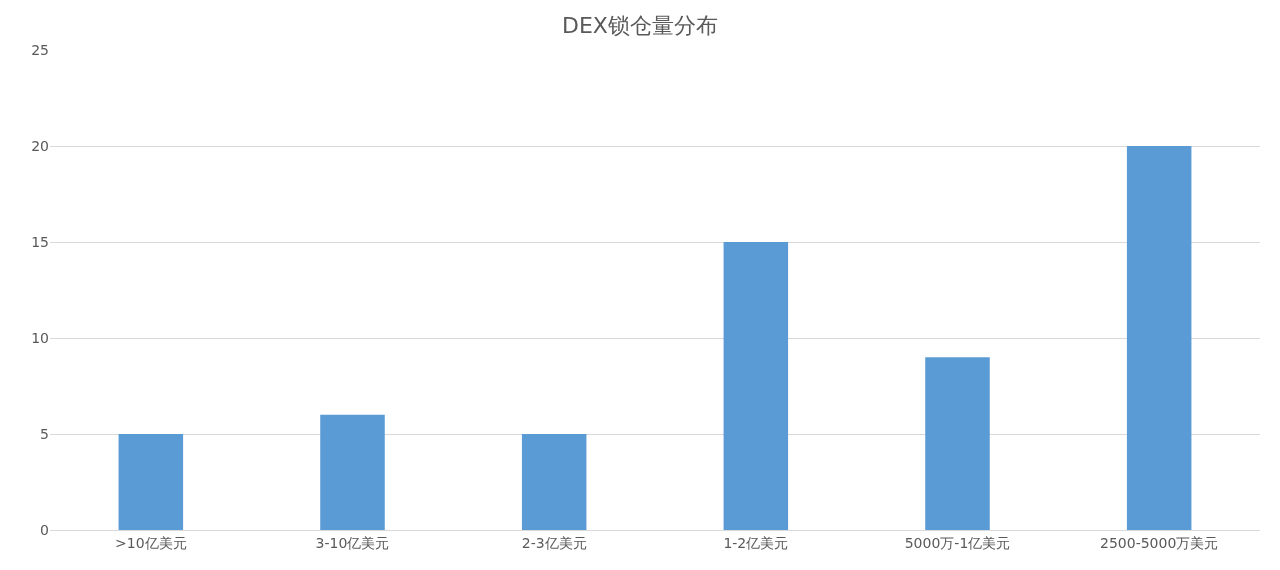 The height and width of the screenshot is (570, 1280). Describe the element at coordinates (44, 529) in the screenshot. I see `y-tick-label: 0` at that location.